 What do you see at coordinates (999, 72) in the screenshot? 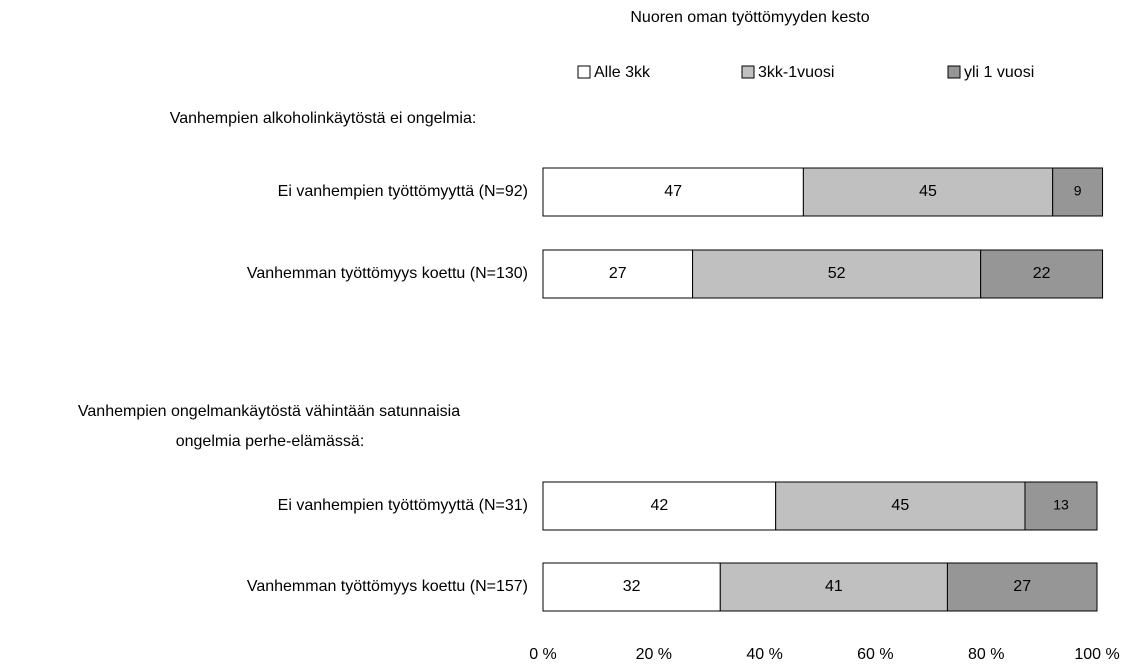
I see `legend-label: yli 1 vuosi` at bounding box center [999, 72].